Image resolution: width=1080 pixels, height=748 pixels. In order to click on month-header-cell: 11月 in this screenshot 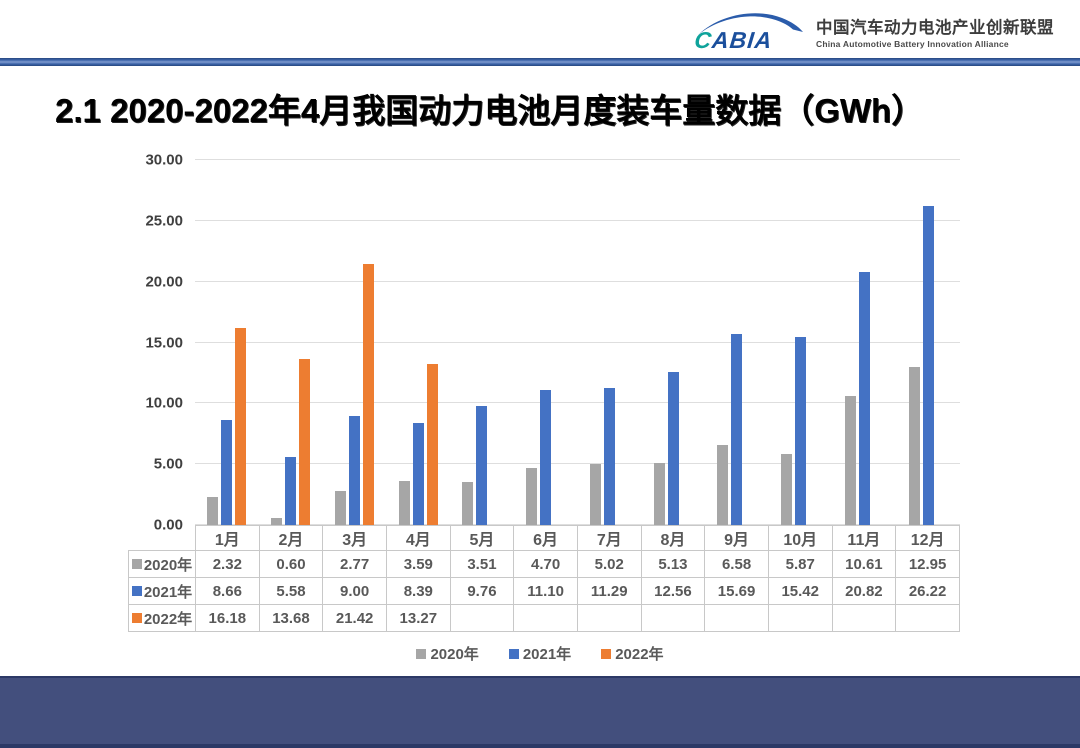, I will do `click(864, 538)`.